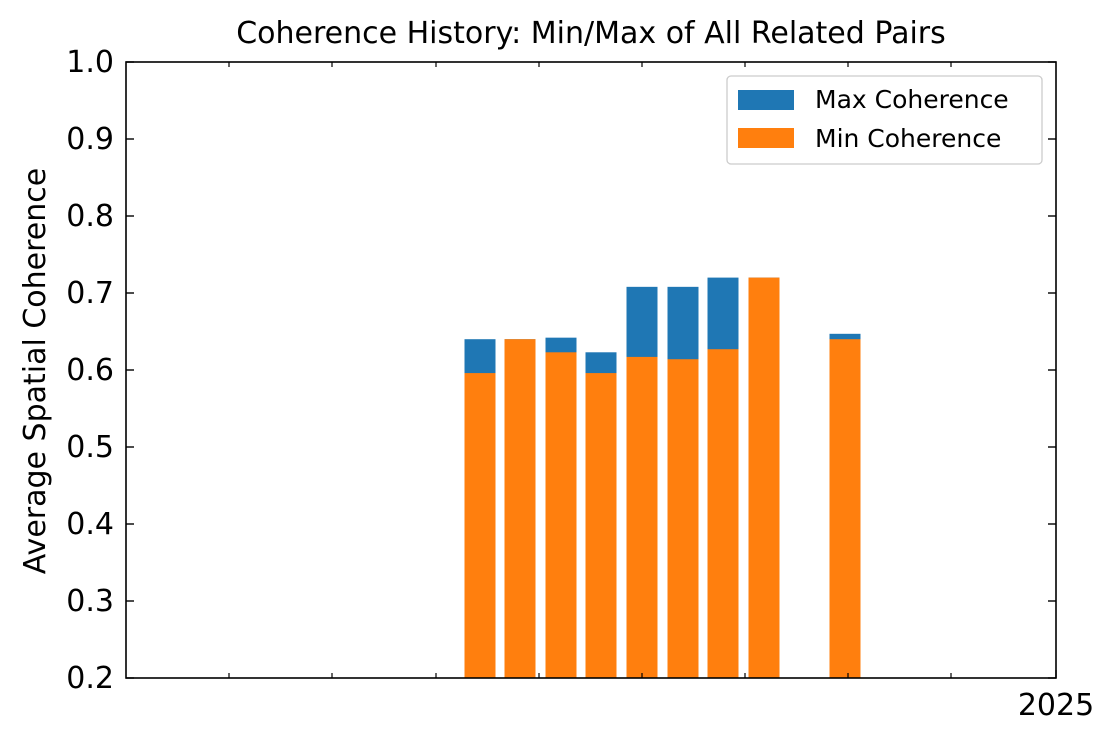  What do you see at coordinates (90, 216) in the screenshot?
I see `y-tick-label: 0.8` at bounding box center [90, 216].